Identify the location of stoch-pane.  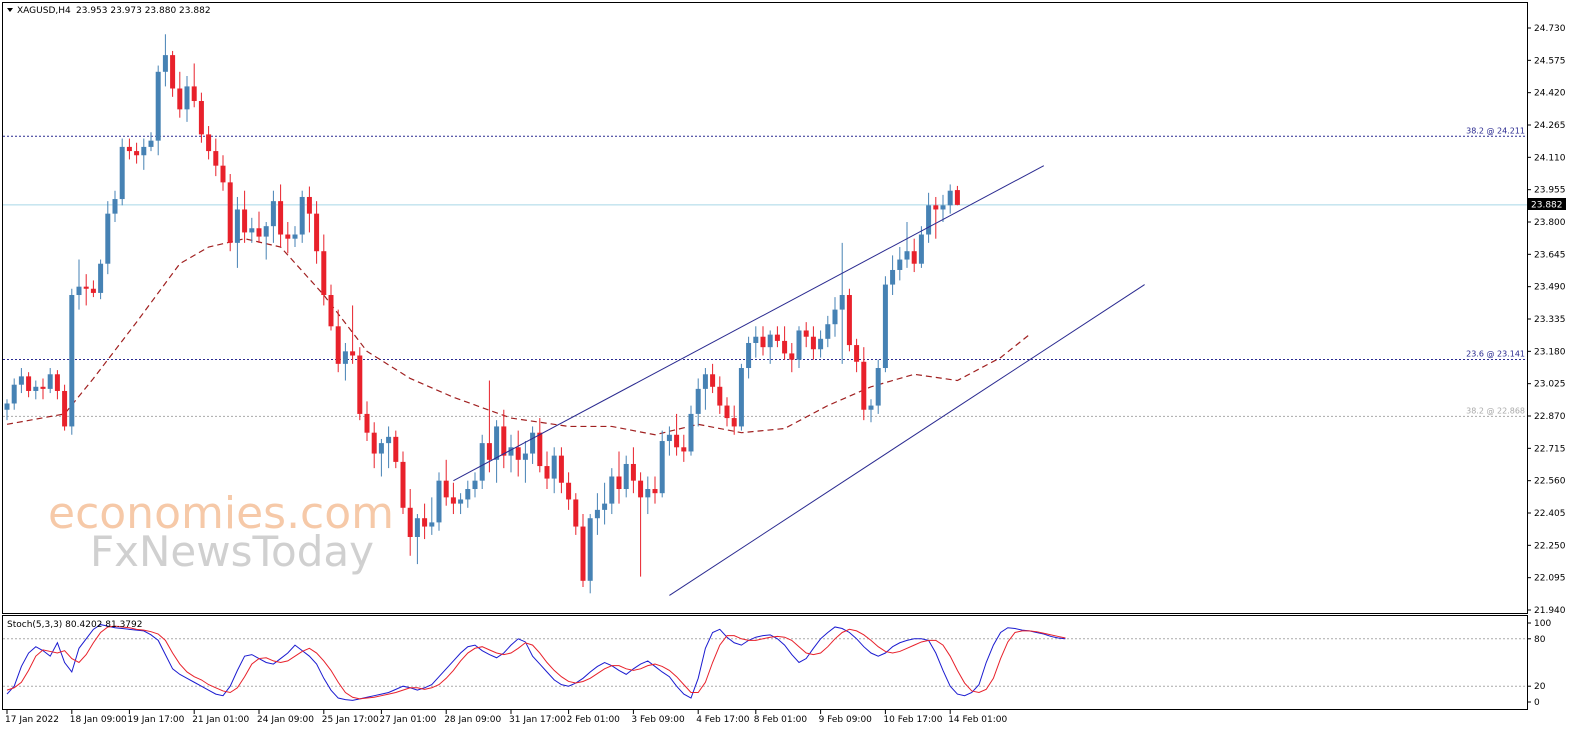
(765, 662).